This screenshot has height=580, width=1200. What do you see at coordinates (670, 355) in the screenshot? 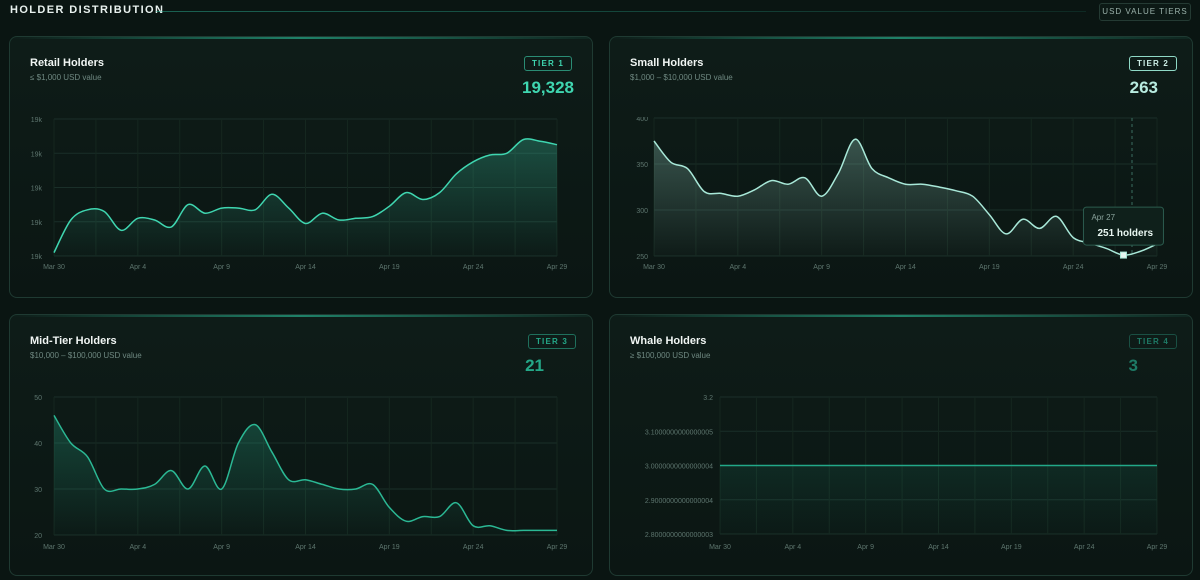
I see `card-subtitle: ≥ $100,000 USD value` at bounding box center [670, 355].